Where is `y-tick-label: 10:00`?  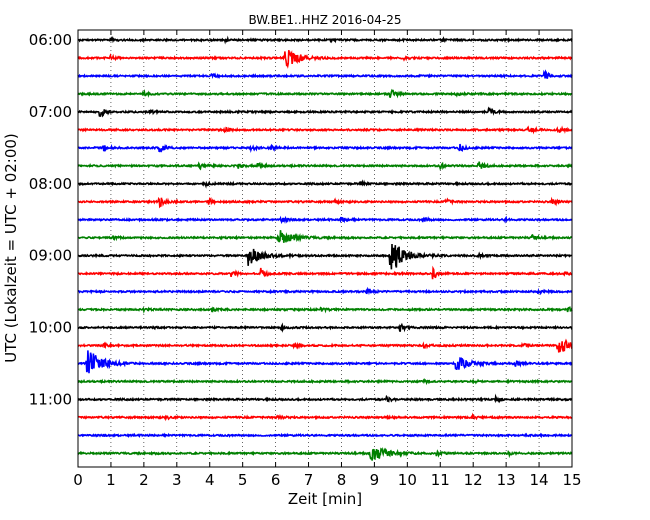 y-tick-label: 10:00 is located at coordinates (50, 328).